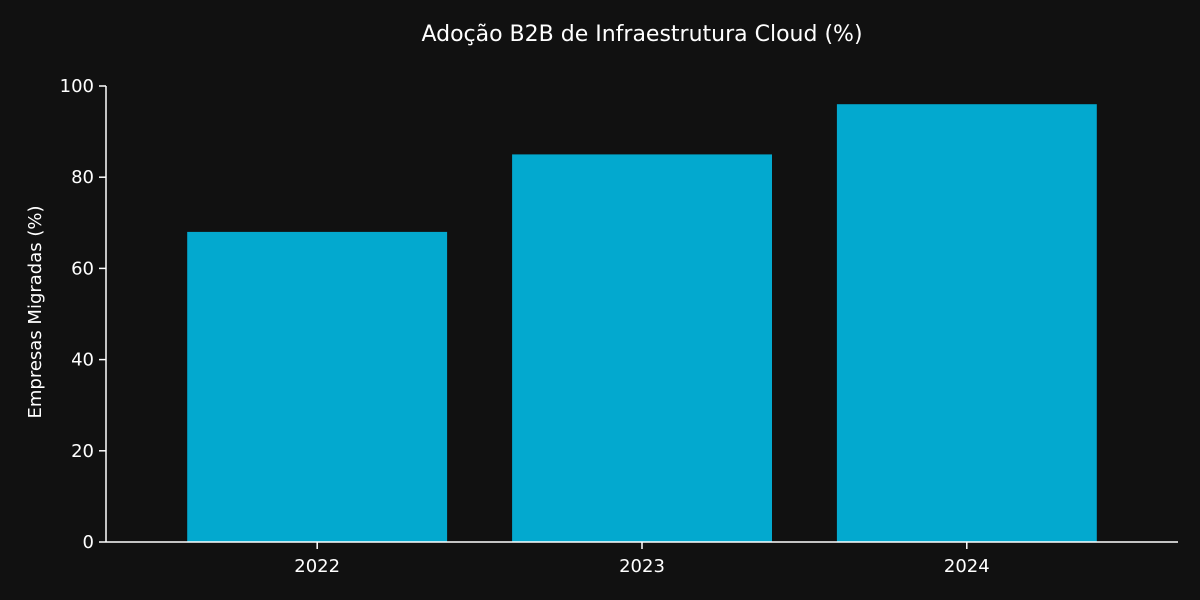 This screenshot has width=1200, height=600. I want to click on x-tick-label-2024: 2024, so click(967, 566).